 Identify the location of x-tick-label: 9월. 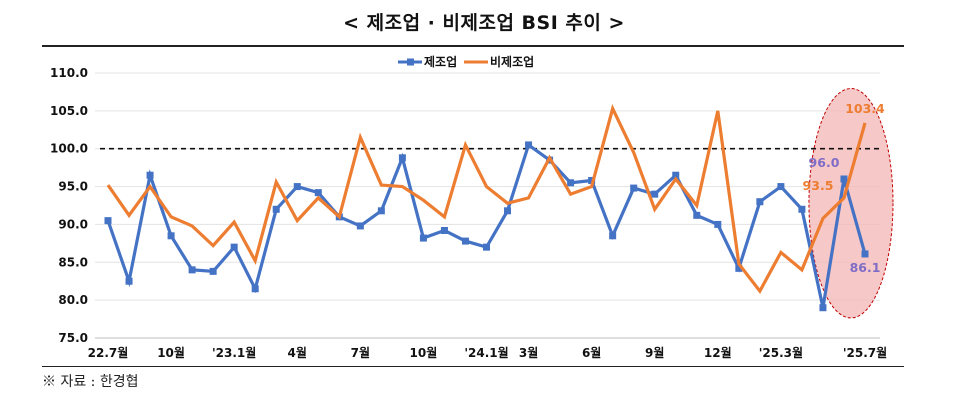
(654, 352).